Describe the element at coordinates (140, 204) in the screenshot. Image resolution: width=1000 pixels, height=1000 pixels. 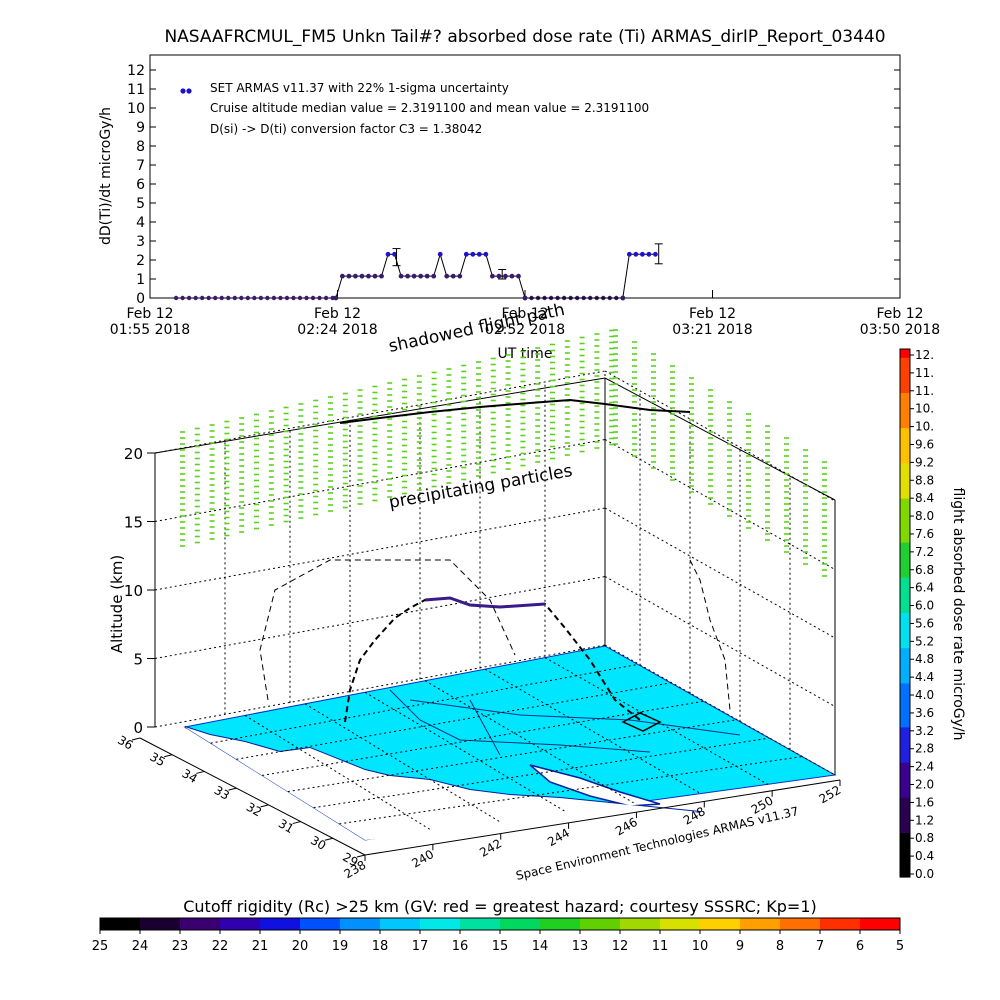
I see `y-tick-label: 5` at that location.